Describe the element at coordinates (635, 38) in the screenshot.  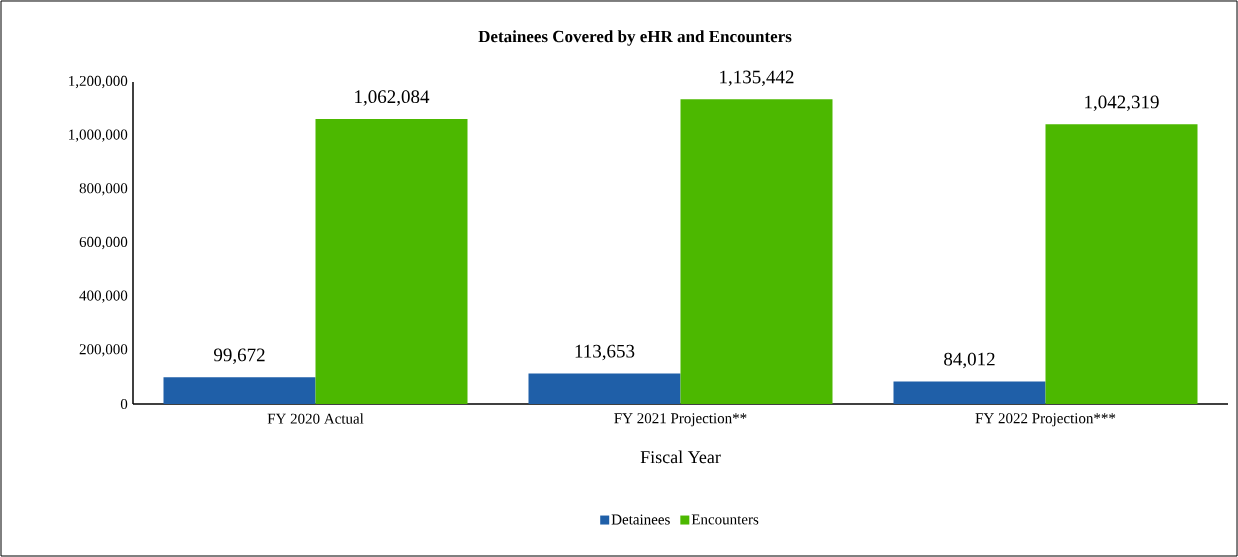
I see `chart-title: Detainees Covered by eHR and Encounters` at that location.